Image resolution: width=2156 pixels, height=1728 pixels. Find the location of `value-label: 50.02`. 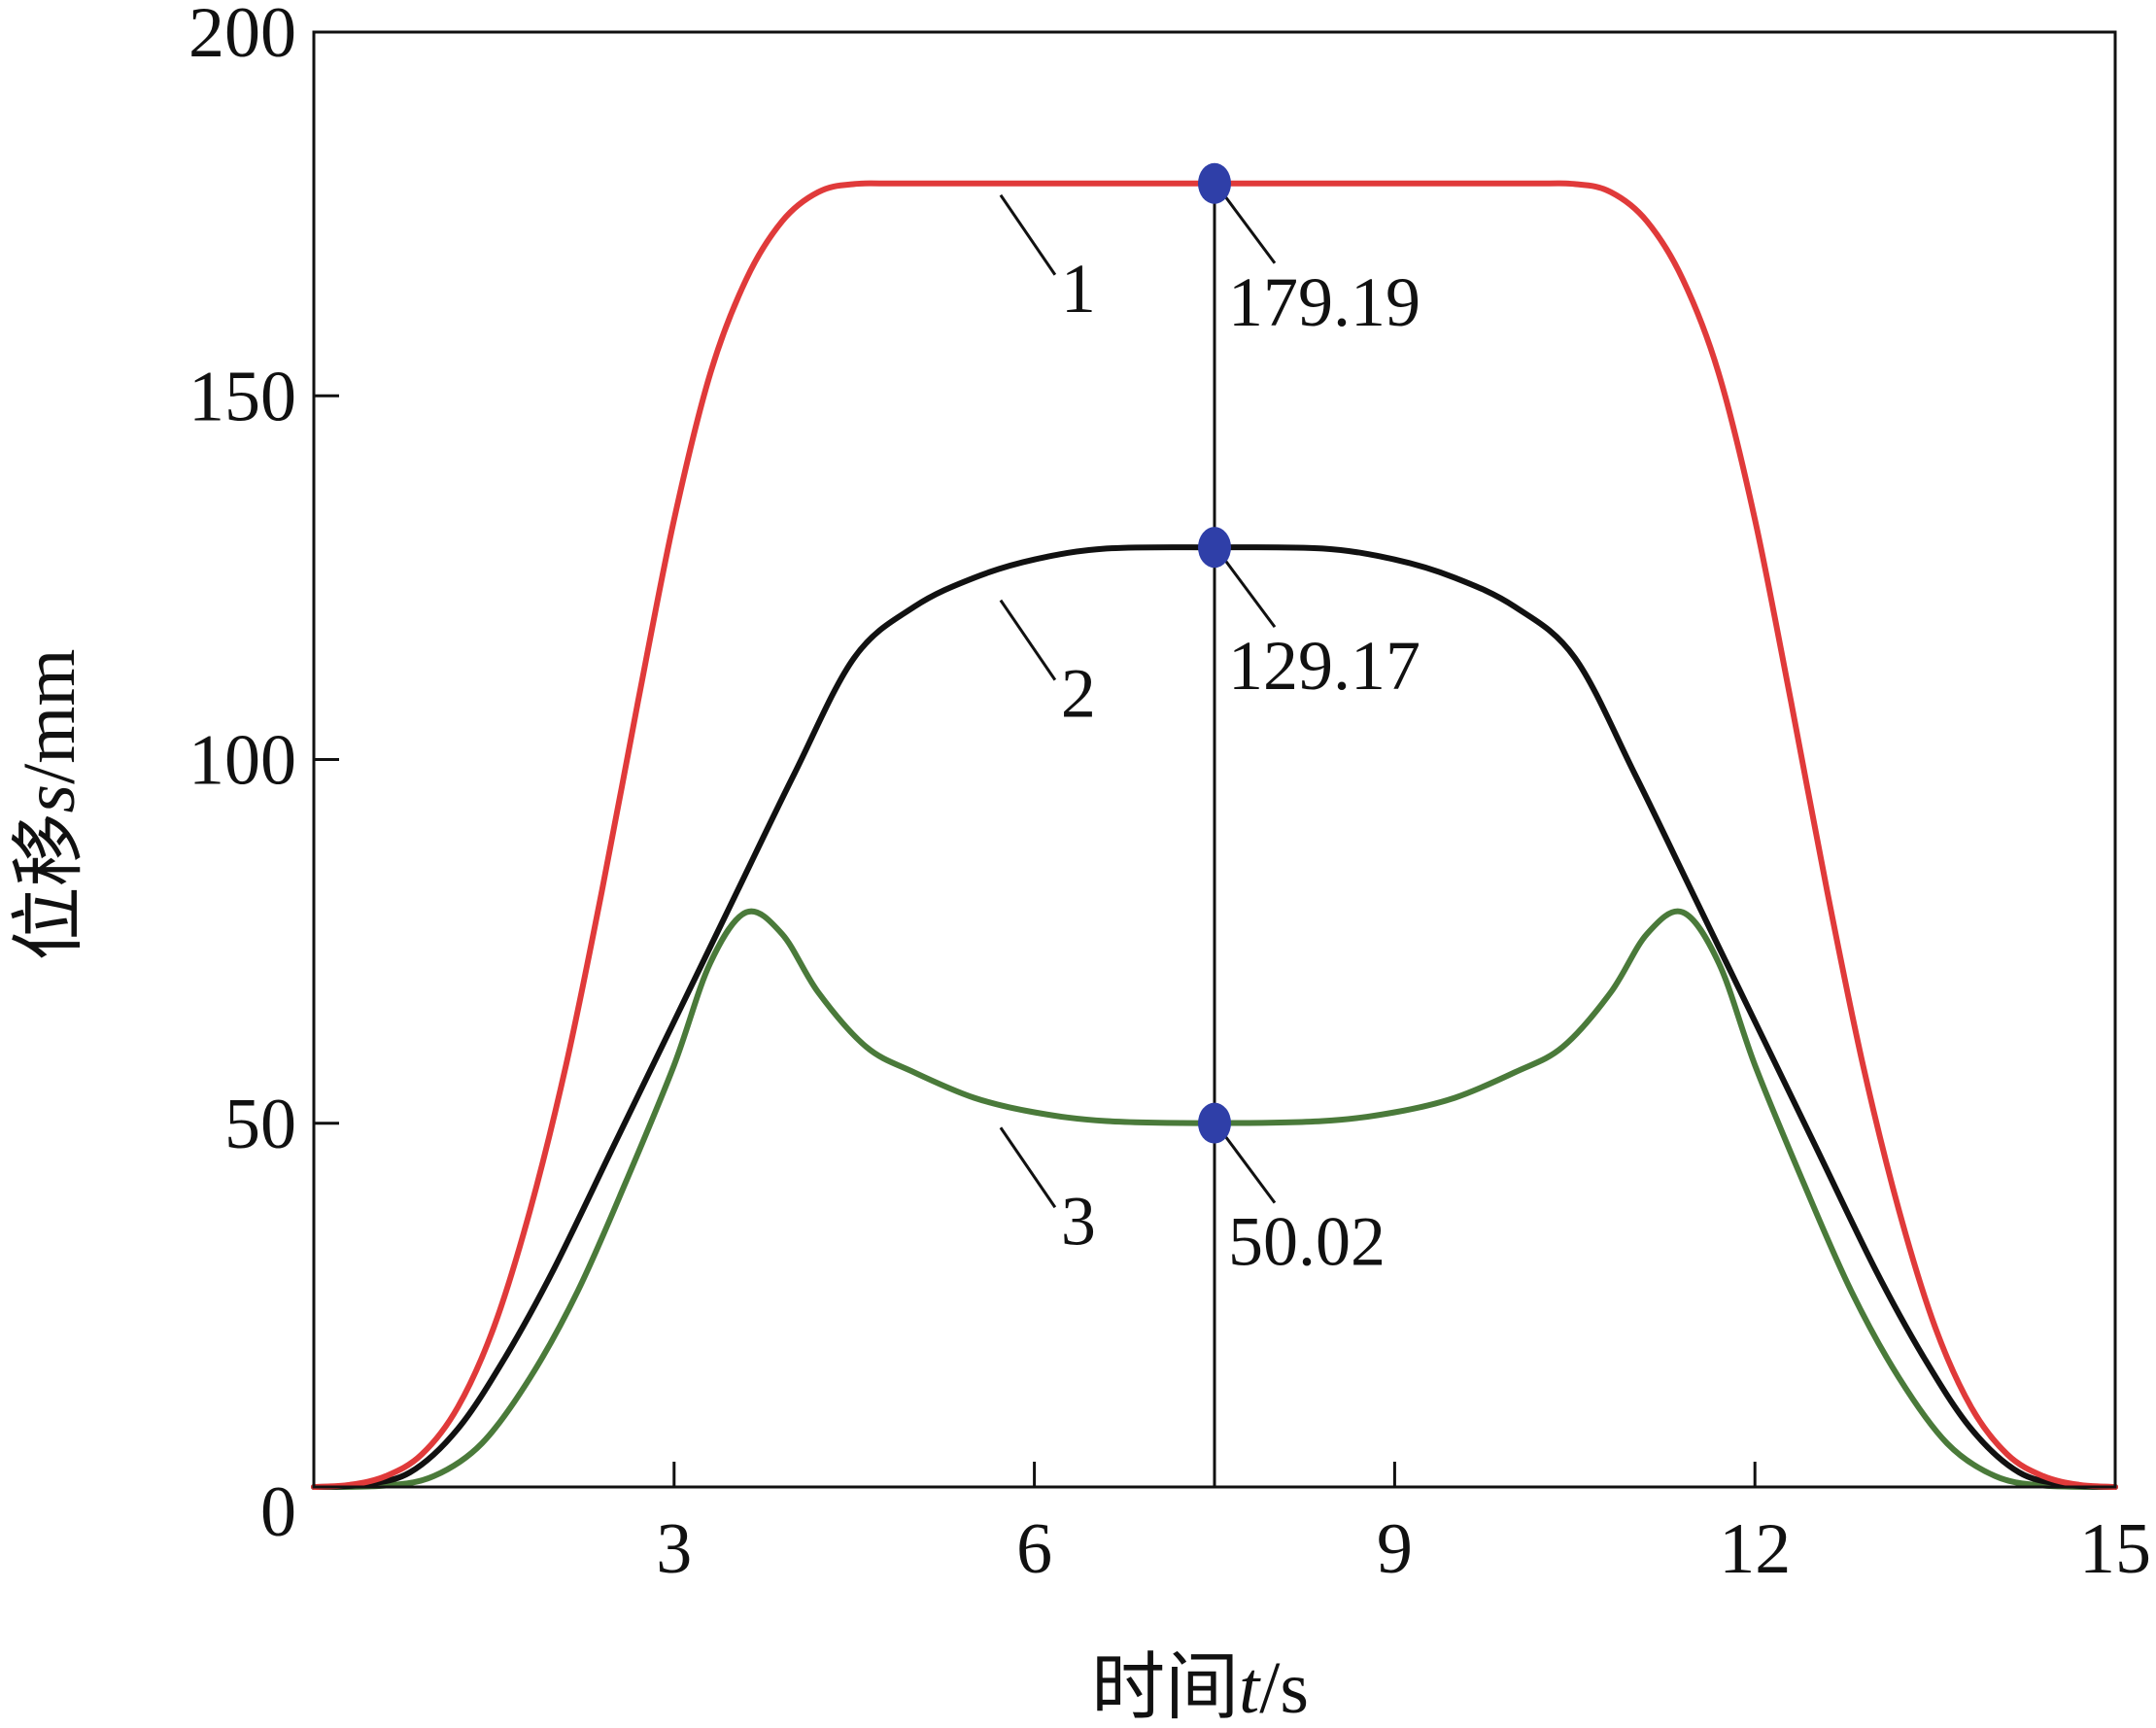

value-label: 50.02 is located at coordinates (1307, 1242).